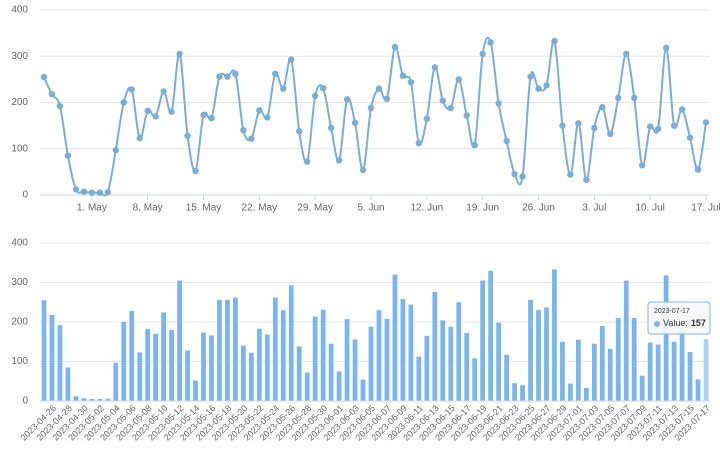 The width and height of the screenshot is (720, 456). I want to click on x-tick-label: 3. Jul, so click(594, 208).